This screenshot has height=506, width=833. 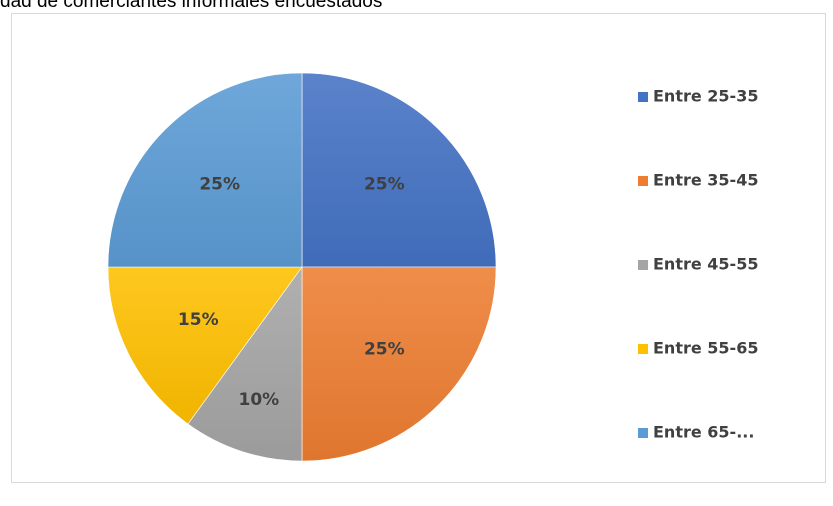 What do you see at coordinates (384, 349) in the screenshot?
I see `data-label-entre-35-45: 25%` at bounding box center [384, 349].